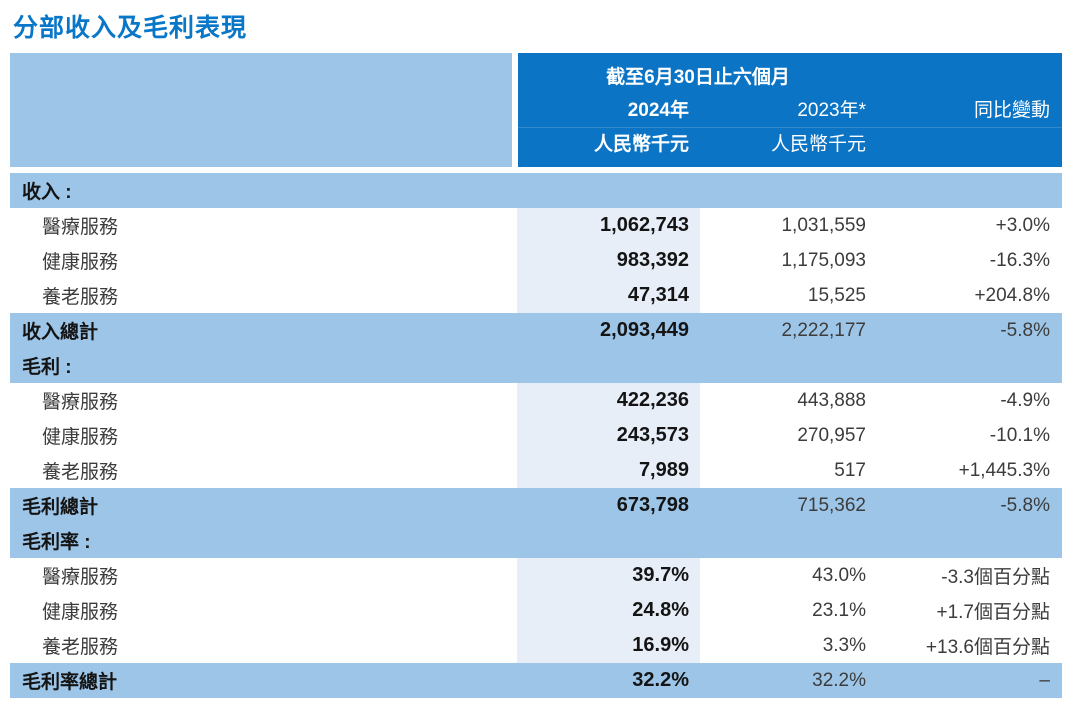  Describe the element at coordinates (56, 542) in the screenshot. I see `section-label: 毛利率 :` at that location.